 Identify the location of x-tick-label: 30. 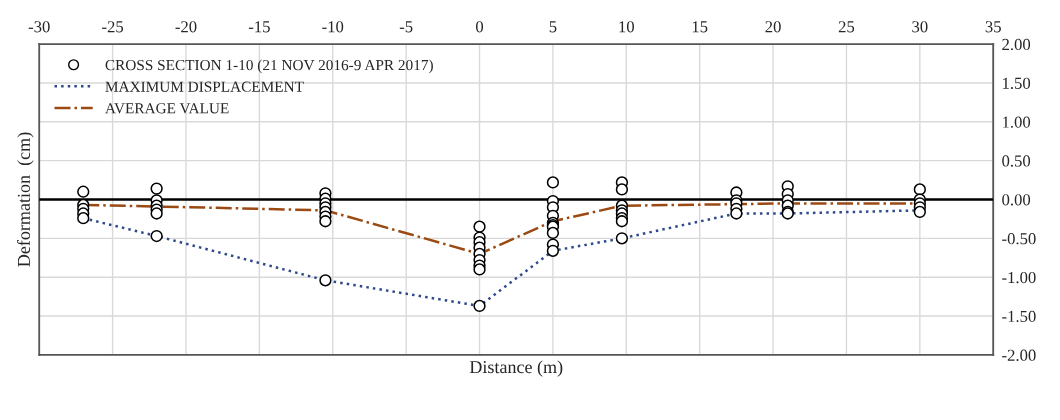
(920, 27).